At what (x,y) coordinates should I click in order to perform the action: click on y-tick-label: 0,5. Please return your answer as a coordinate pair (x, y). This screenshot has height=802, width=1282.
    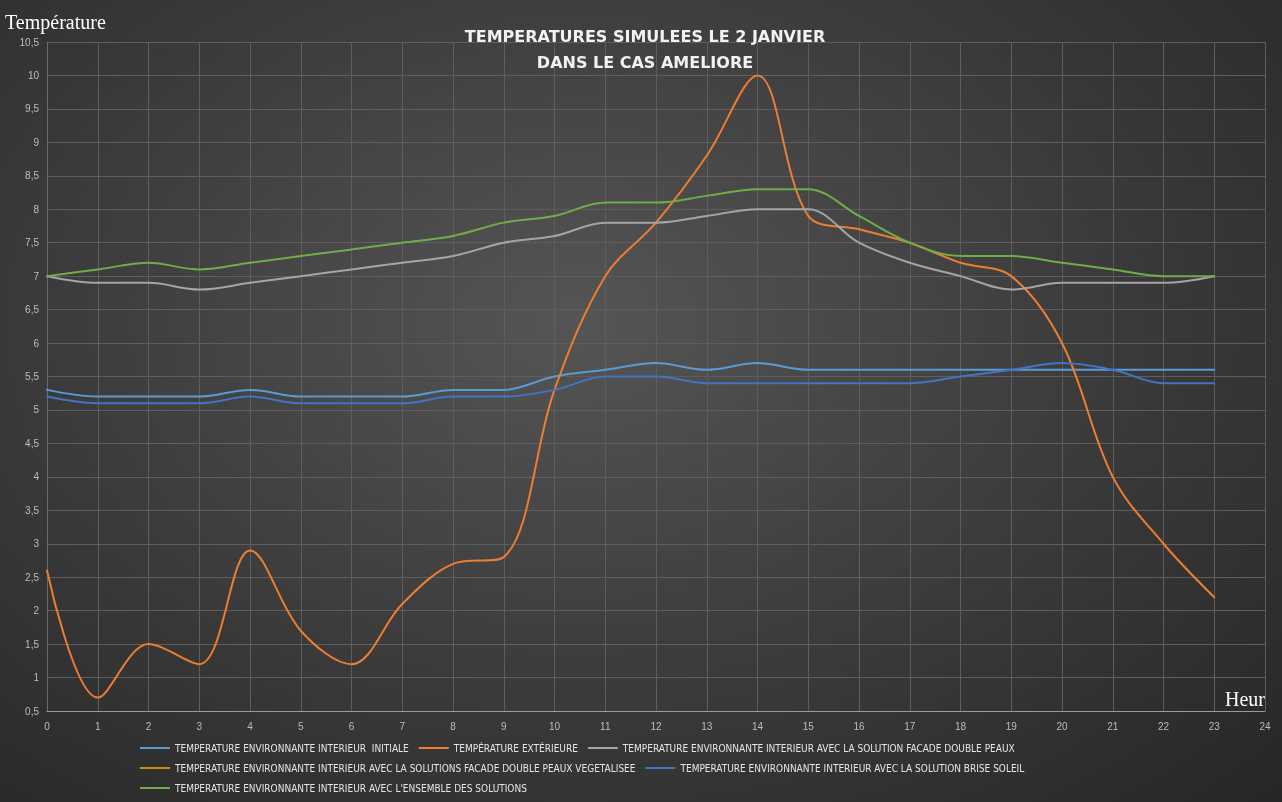
    Looking at the image, I should click on (32, 711).